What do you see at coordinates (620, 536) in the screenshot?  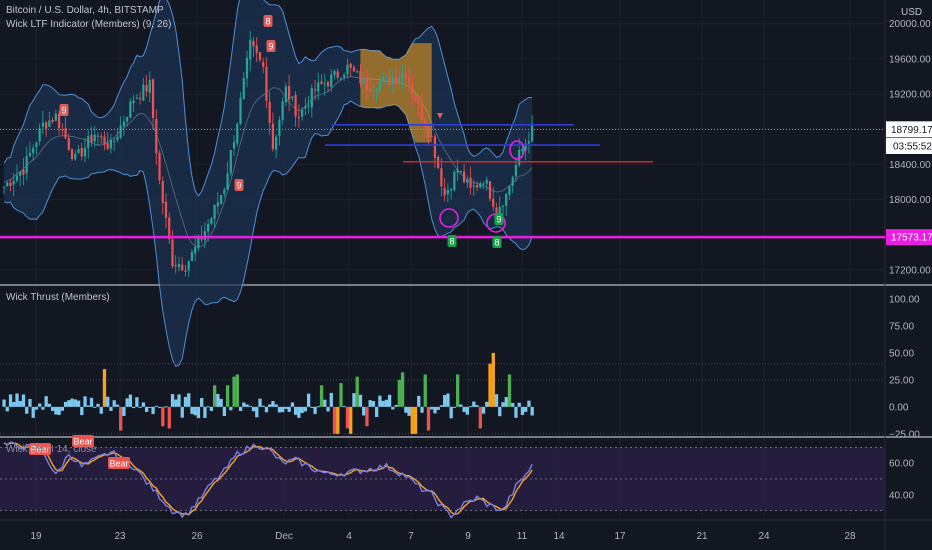 I see `time-label-9: 17` at bounding box center [620, 536].